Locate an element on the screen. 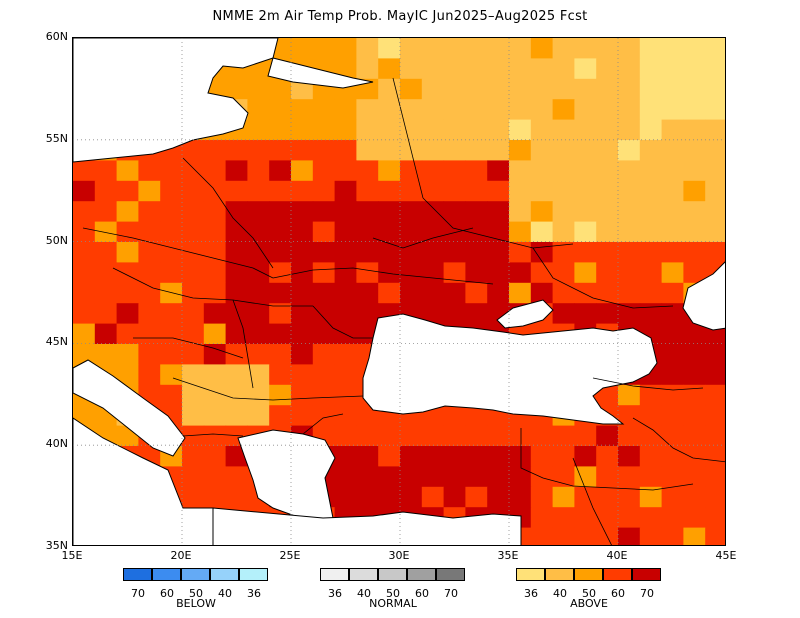  legend-tick-label: 50 is located at coordinates (196, 593).